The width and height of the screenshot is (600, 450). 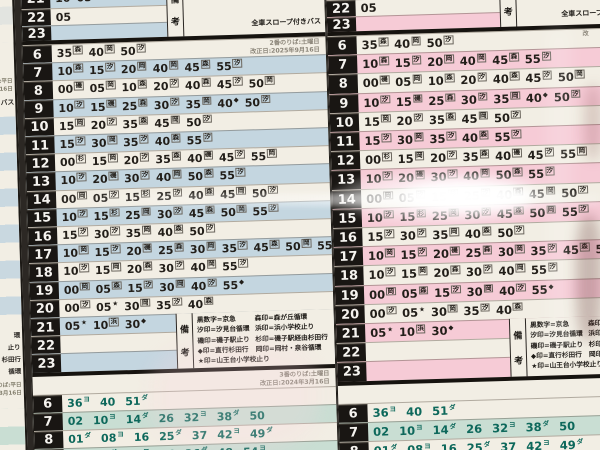 What do you see at coordinates (73, 161) in the screenshot?
I see `time-cell: 00 杉` at bounding box center [73, 161].